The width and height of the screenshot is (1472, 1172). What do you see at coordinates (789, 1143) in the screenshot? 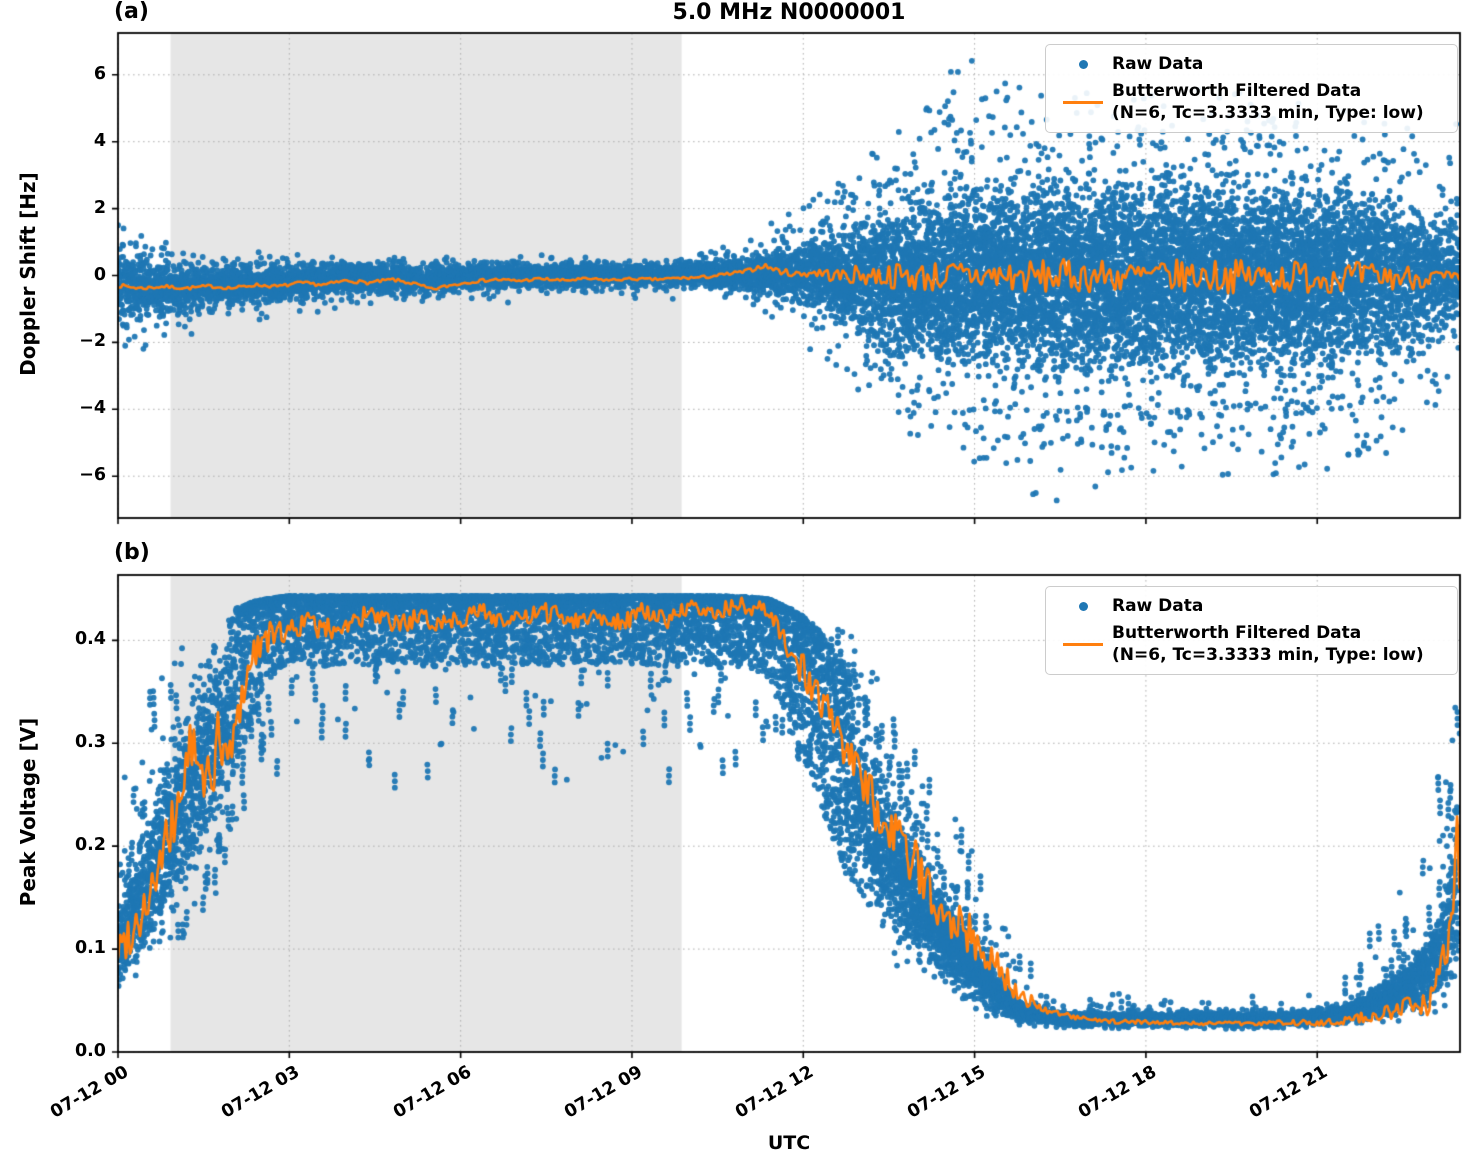
I see `x-axis-title: UTC` at bounding box center [789, 1143].